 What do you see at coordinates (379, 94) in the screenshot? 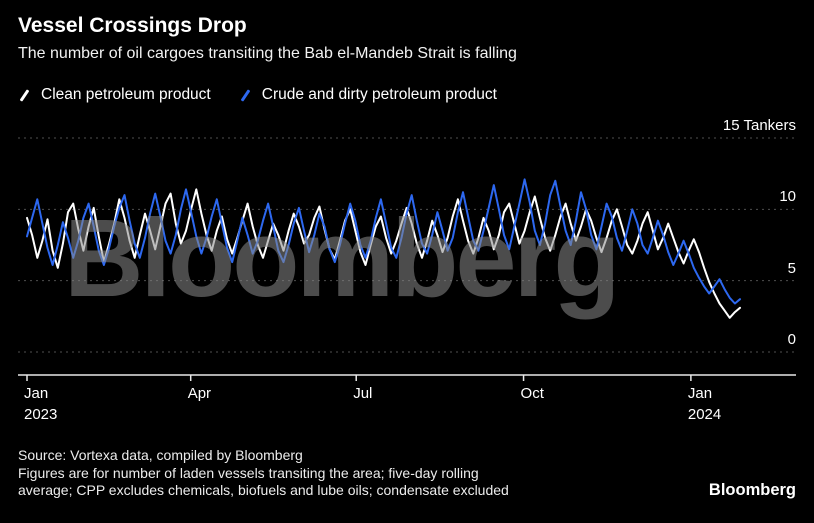
I see `legend-label: Crude and dirty petroleum product` at bounding box center [379, 94].